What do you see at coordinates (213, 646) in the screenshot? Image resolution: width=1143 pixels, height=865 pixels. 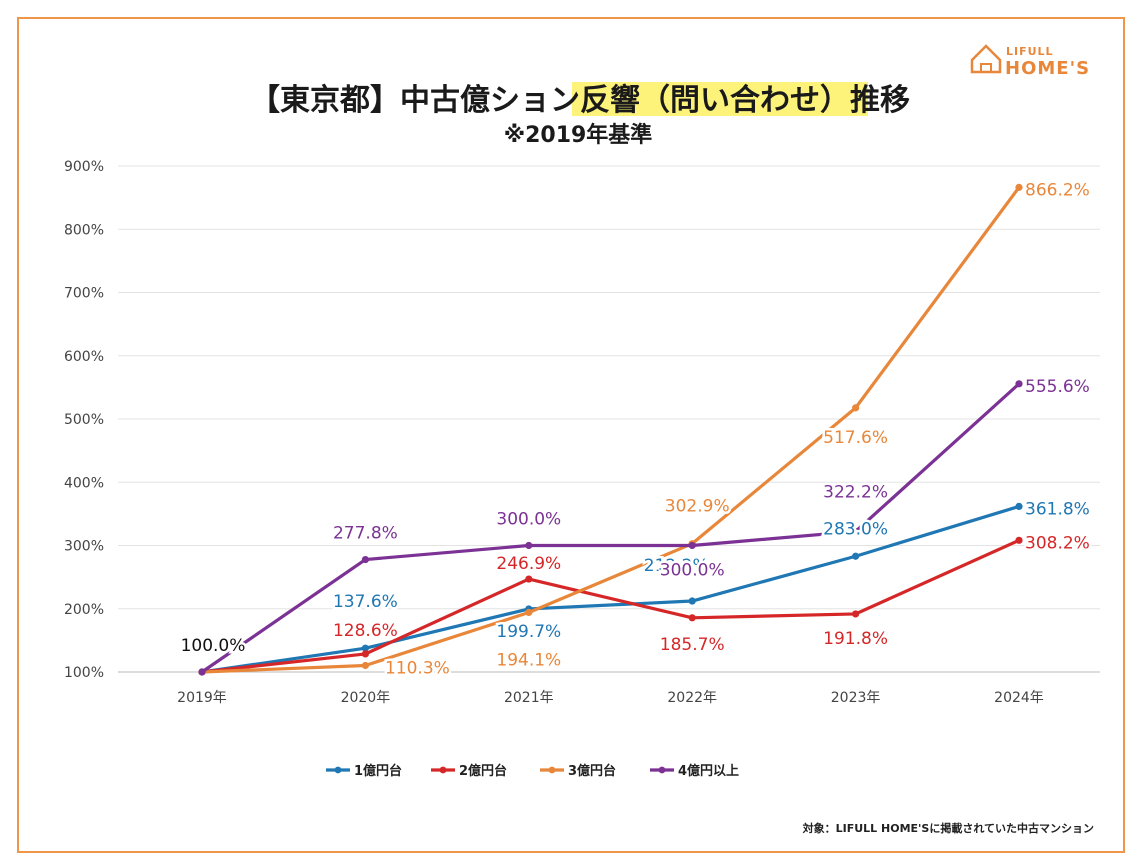 I see `start-data-label: 100.0%` at bounding box center [213, 646].